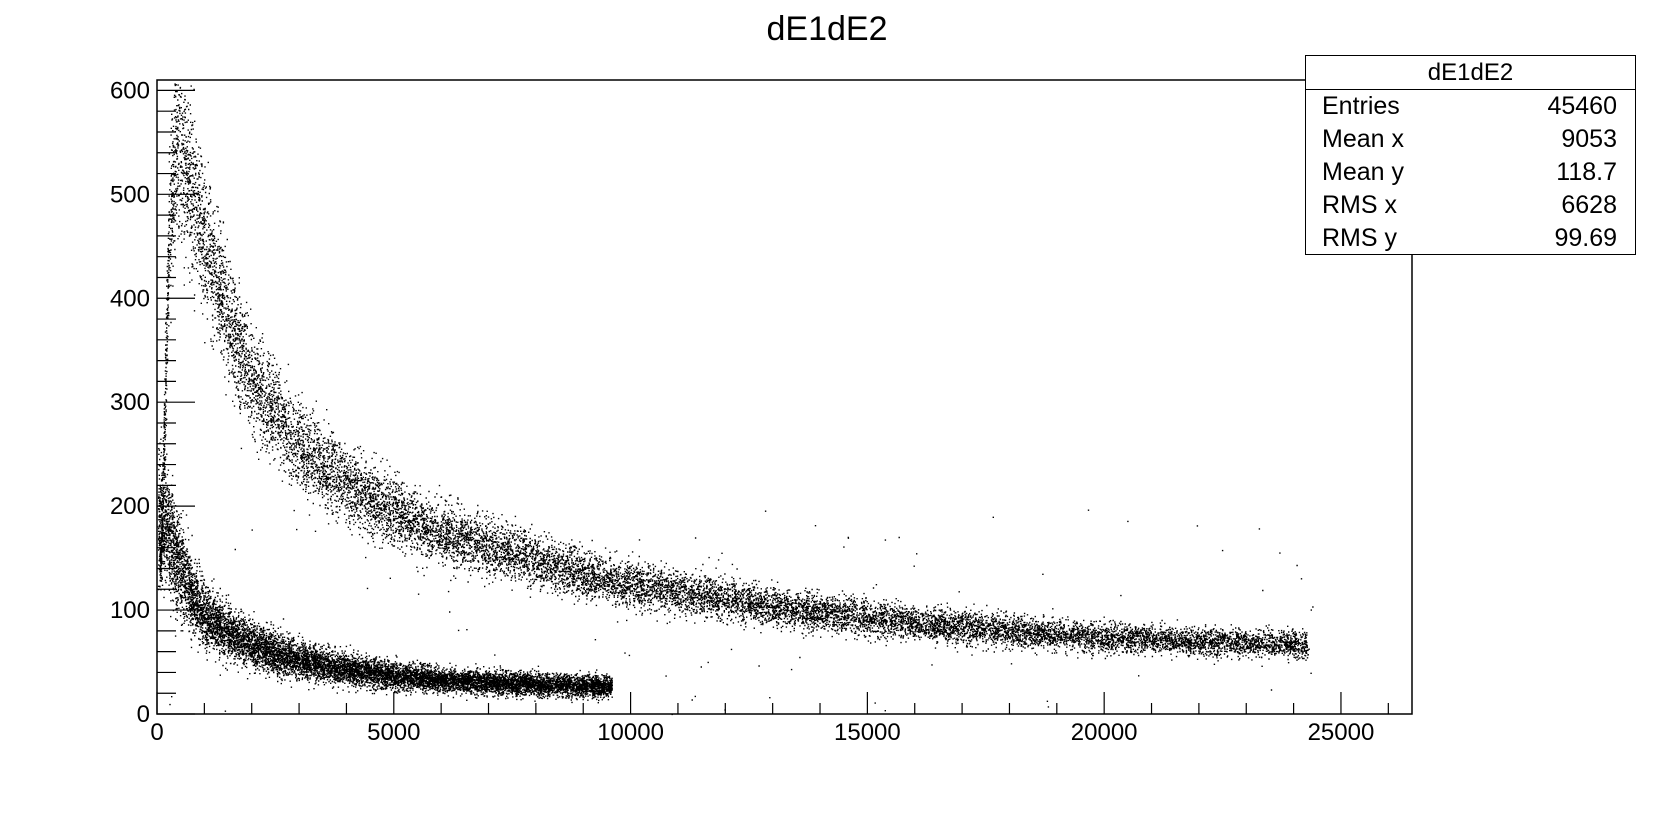 The width and height of the screenshot is (1654, 837). What do you see at coordinates (867, 732) in the screenshot?
I see `x-tick-label: 15000` at bounding box center [867, 732].